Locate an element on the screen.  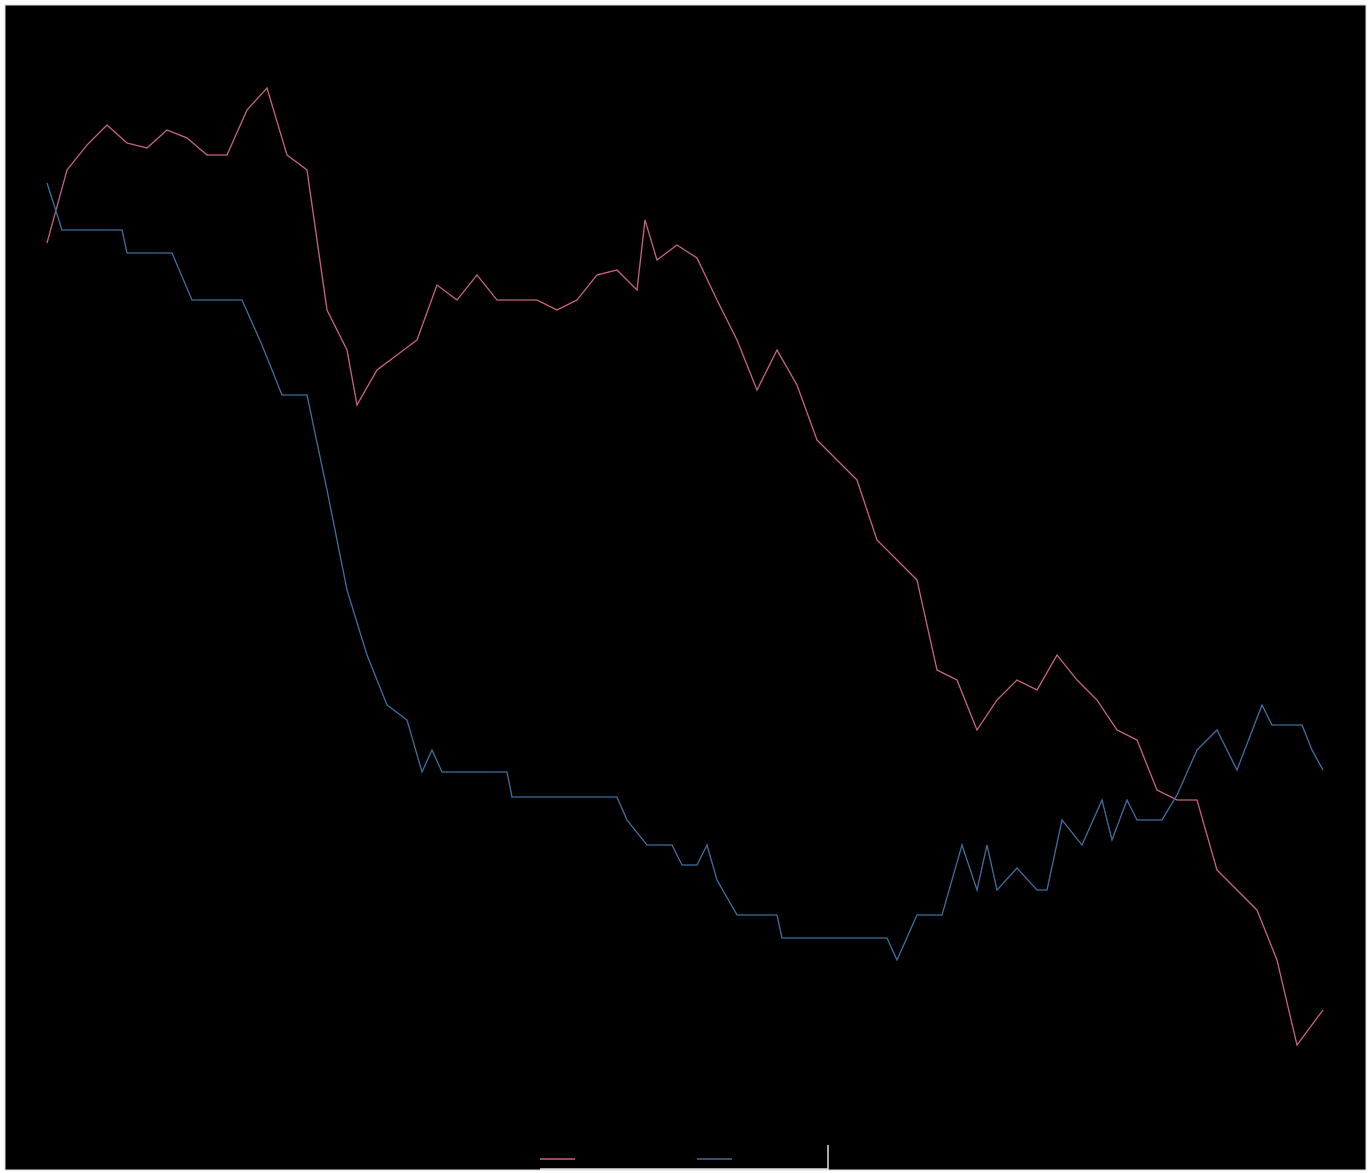
legend-frame is located at coordinates (684, 1157).